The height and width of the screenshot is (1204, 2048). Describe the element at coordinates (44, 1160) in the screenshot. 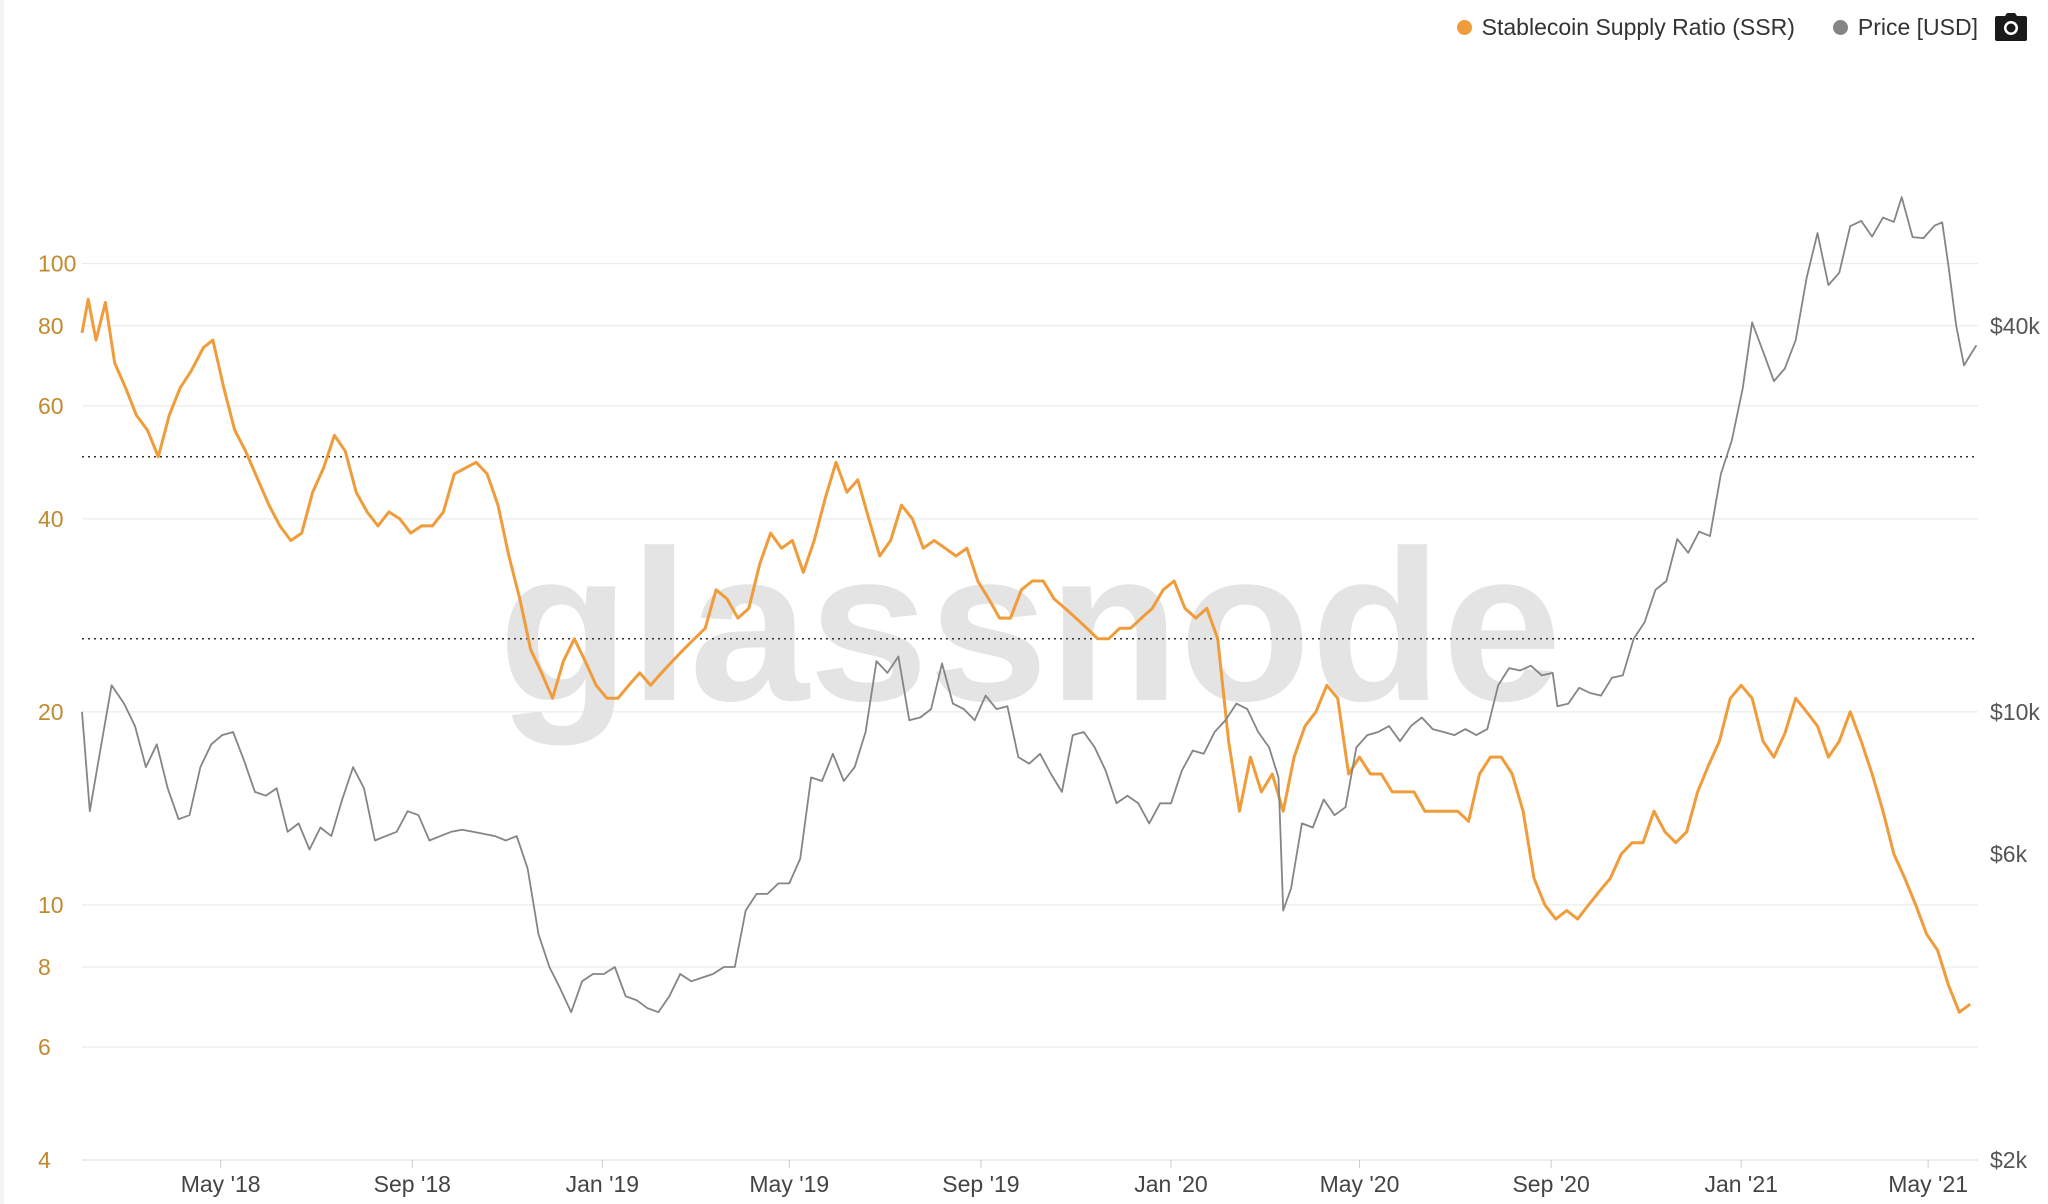

I see `left-tick-label: 4` at that location.